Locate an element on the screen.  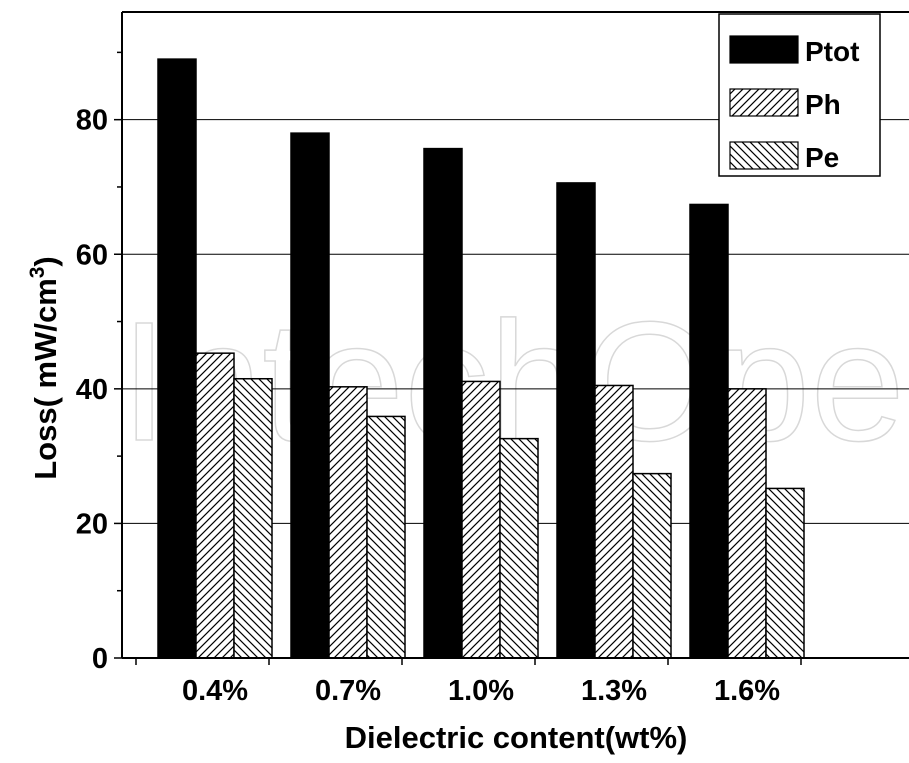
x-tick-label: 1.0% is located at coordinates (481, 691).